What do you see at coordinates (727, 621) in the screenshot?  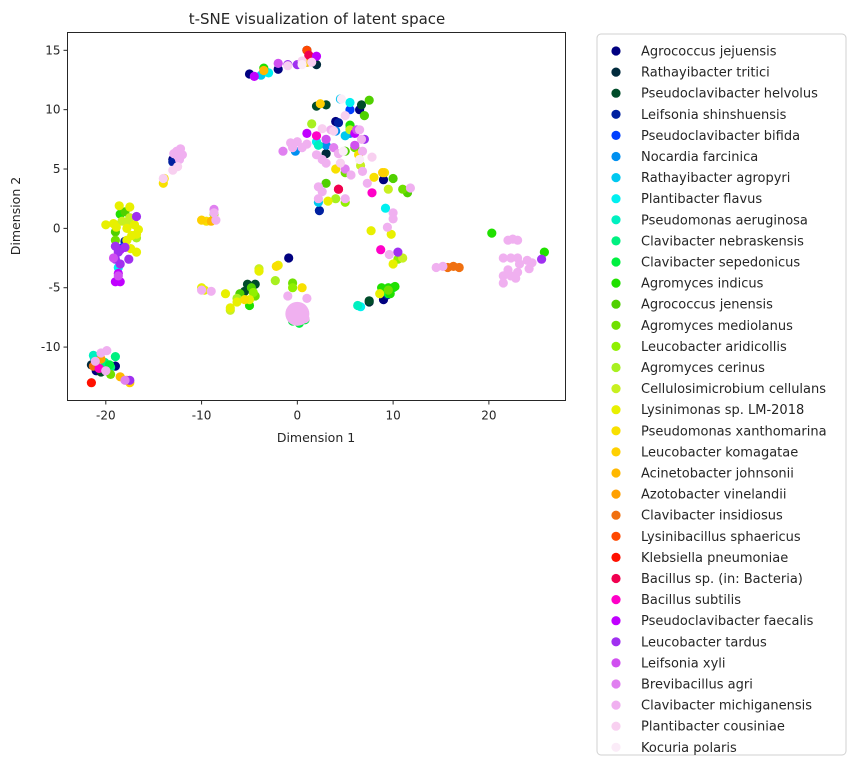 I see `legend-label: Pseudoclavibacter faecalis` at bounding box center [727, 621].